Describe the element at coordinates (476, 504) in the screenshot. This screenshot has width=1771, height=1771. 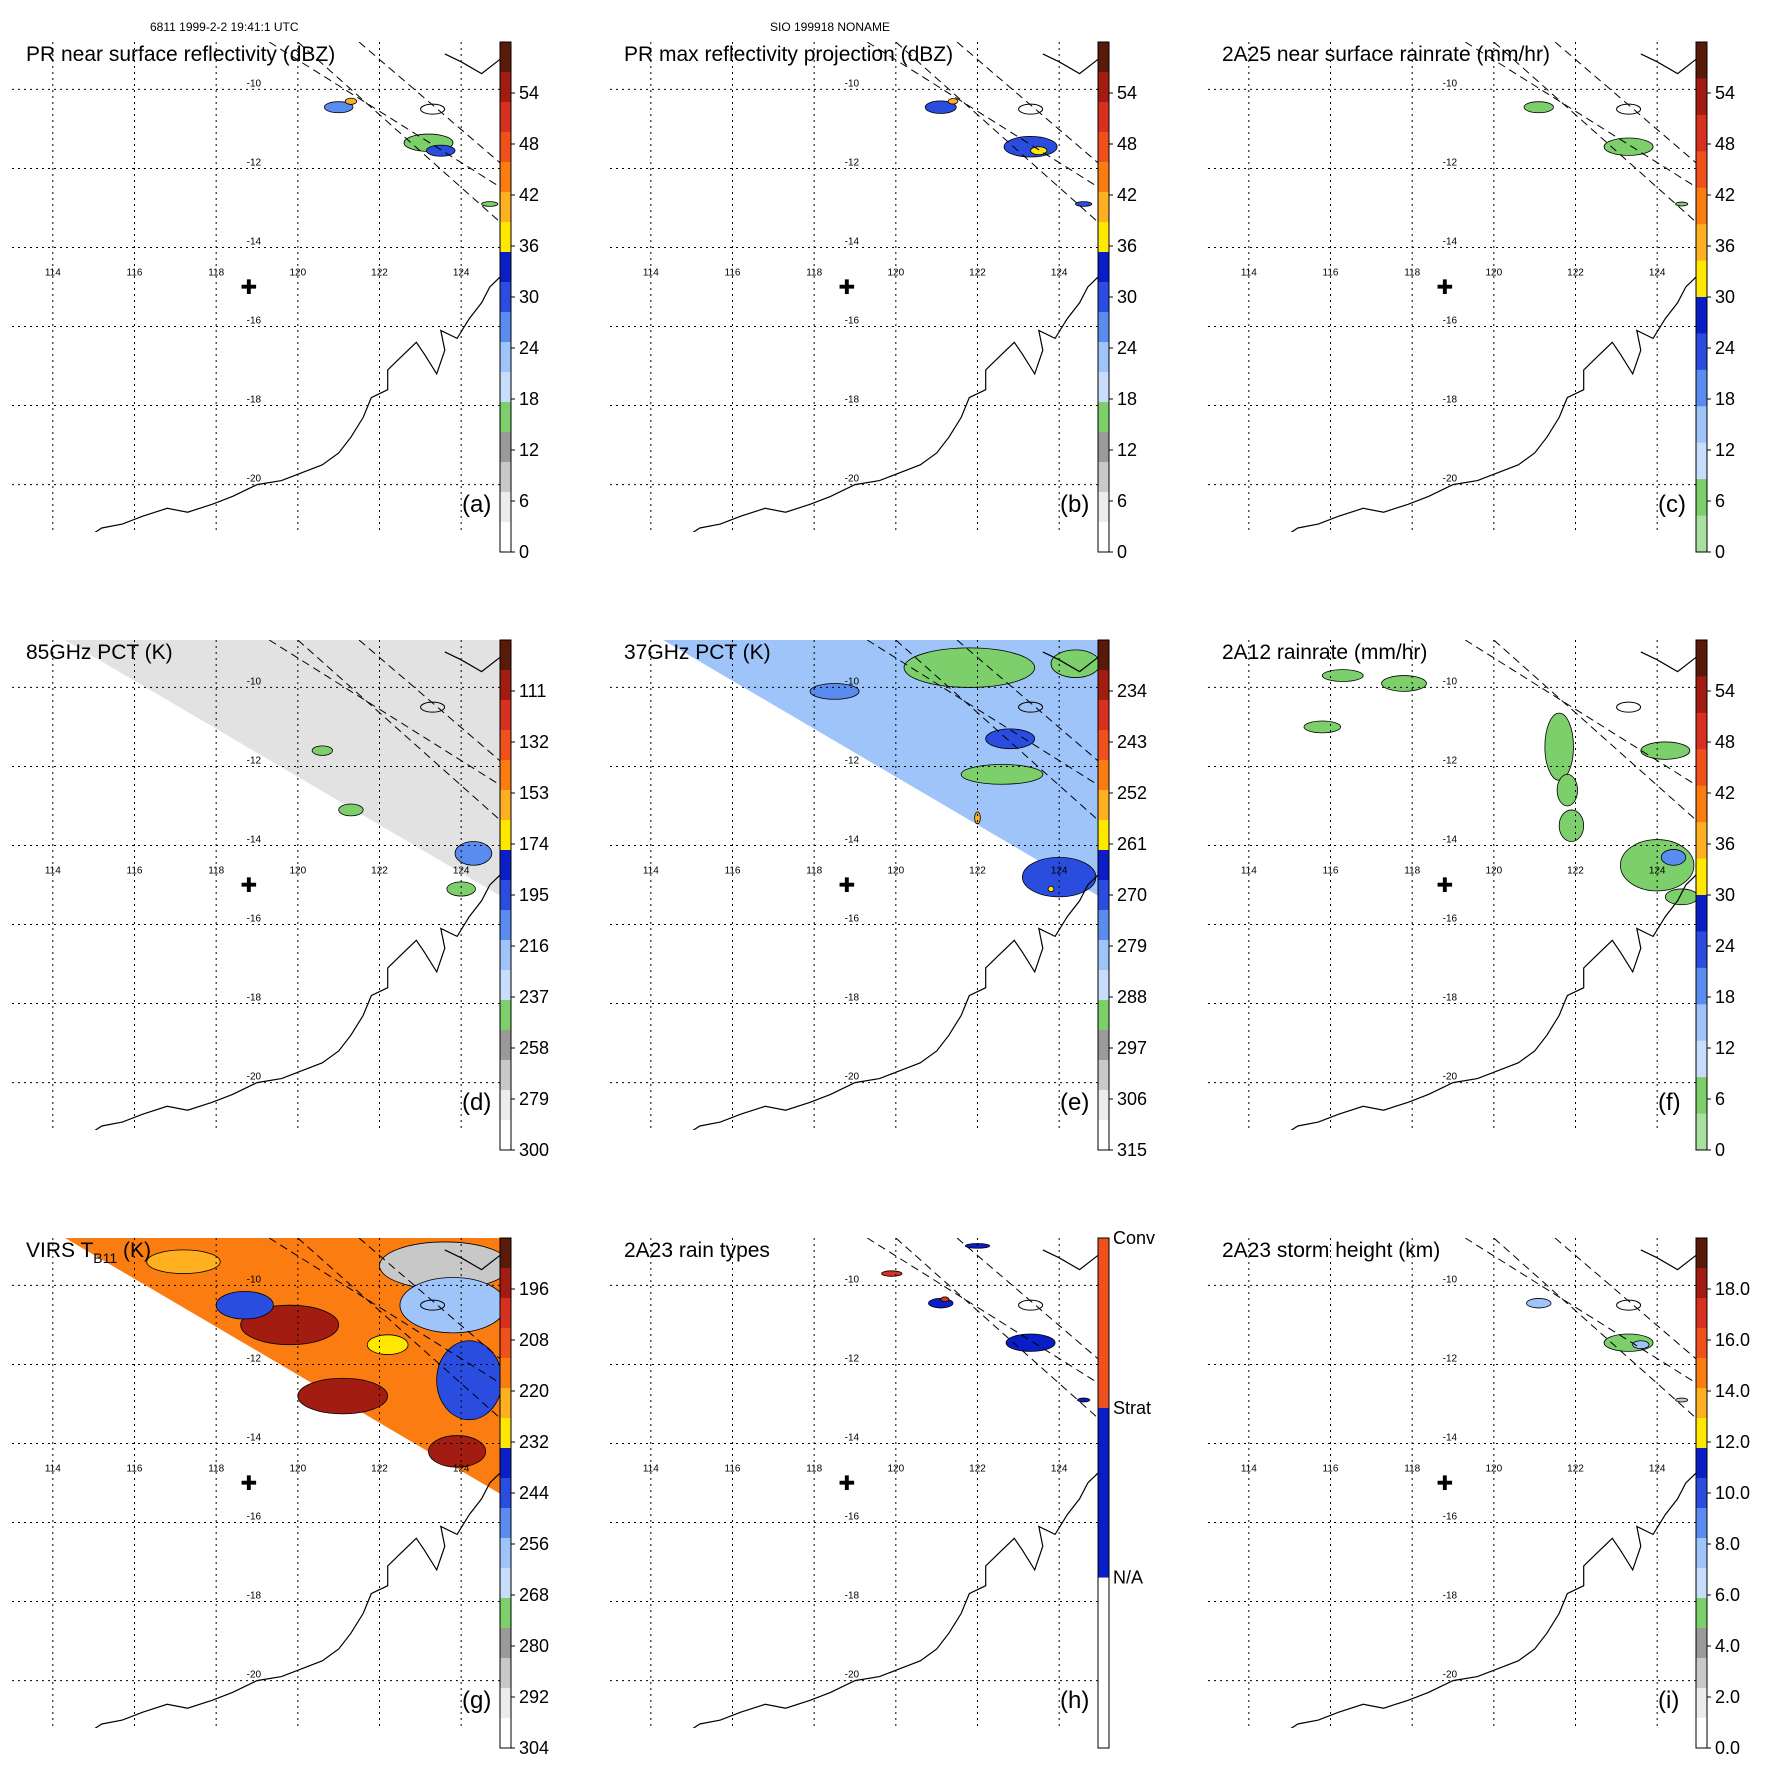
I see `panel-label: (a)` at that location.